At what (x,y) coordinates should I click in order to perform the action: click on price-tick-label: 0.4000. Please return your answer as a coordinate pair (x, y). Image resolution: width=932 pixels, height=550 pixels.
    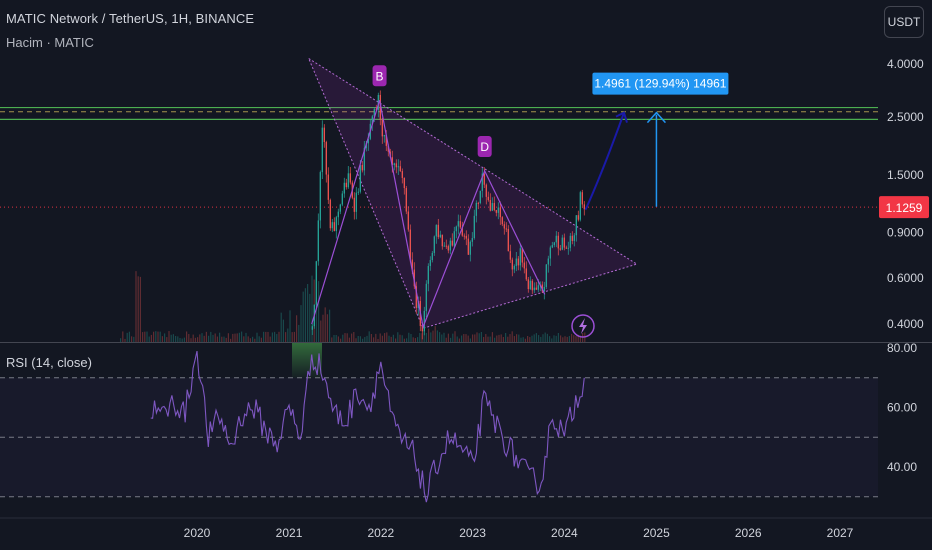
    Looking at the image, I should click on (905, 324).